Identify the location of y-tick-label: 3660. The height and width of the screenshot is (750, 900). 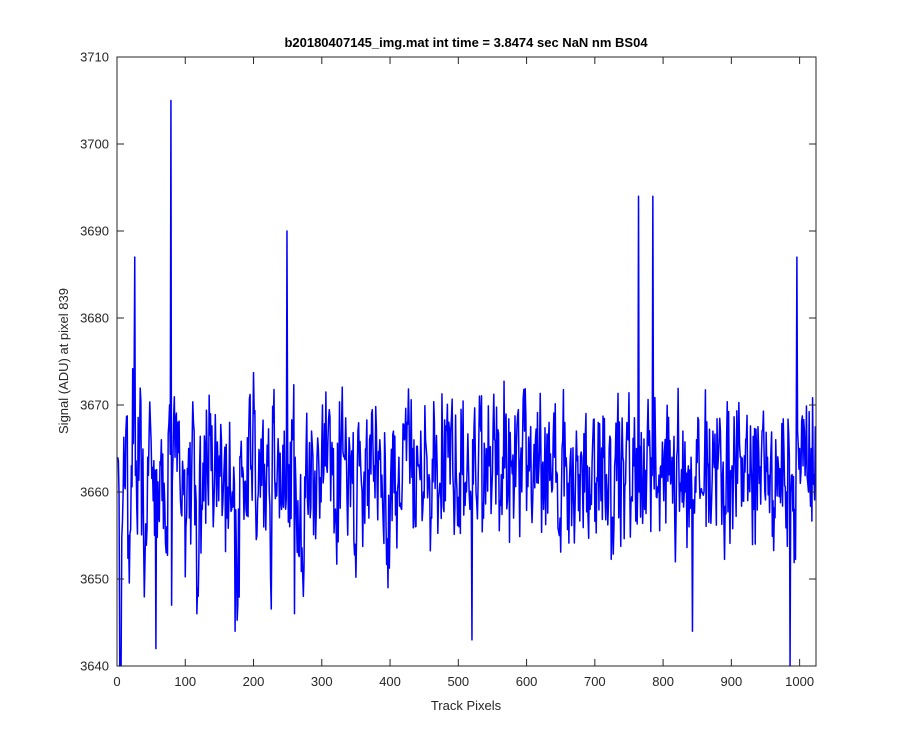
(94, 492).